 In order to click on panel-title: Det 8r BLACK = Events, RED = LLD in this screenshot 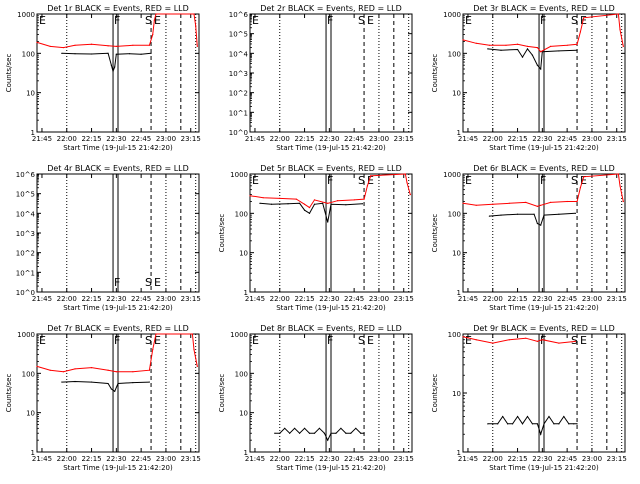, I will do `click(331, 328)`.